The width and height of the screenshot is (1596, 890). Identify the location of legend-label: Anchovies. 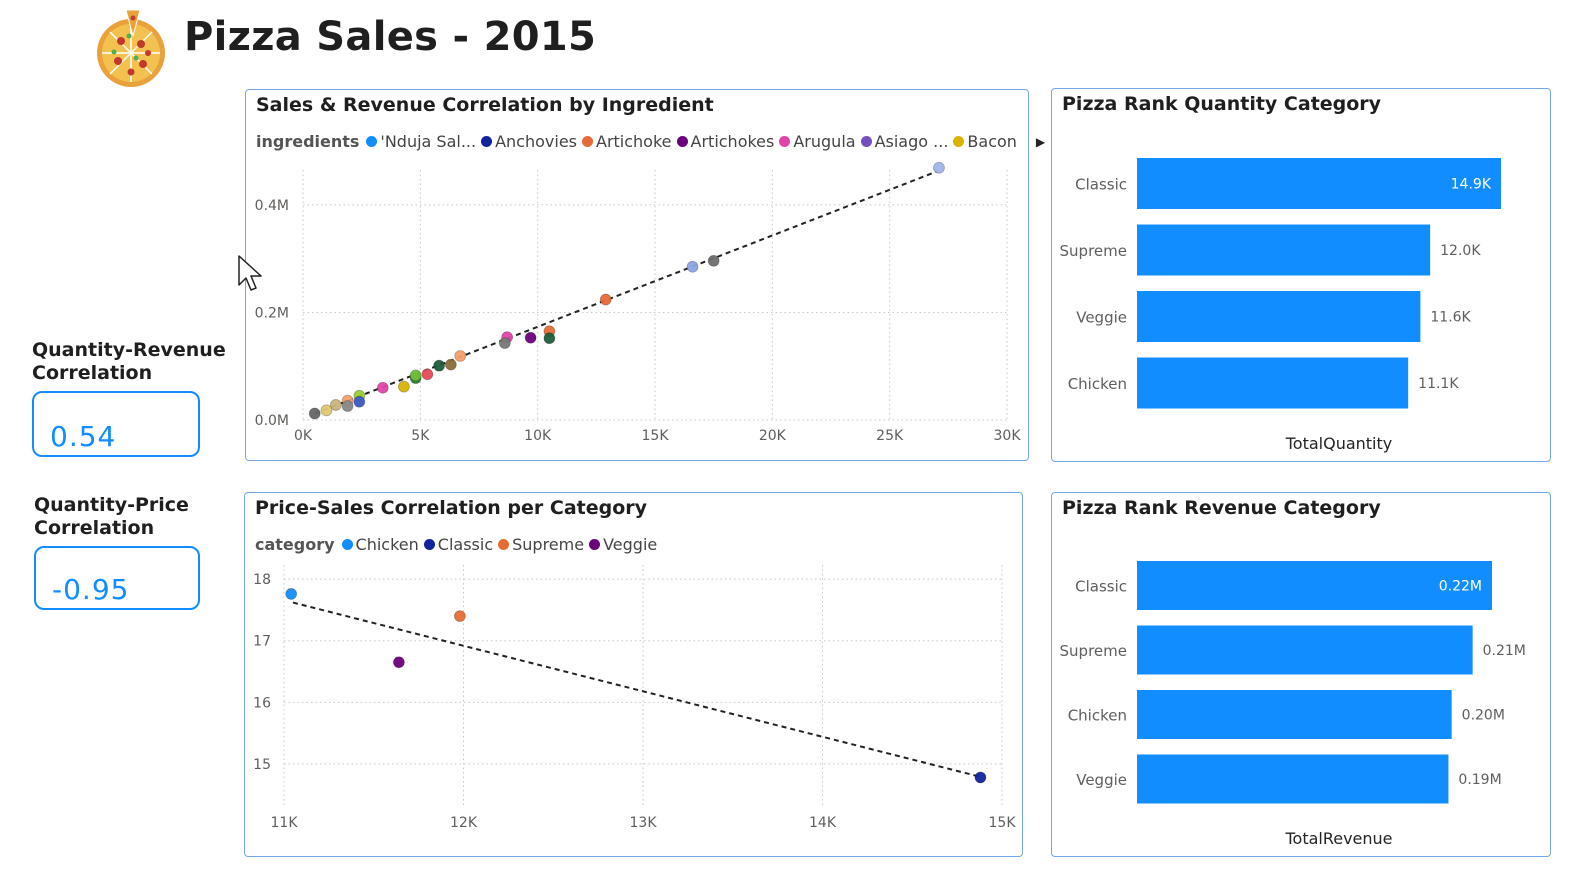
(536, 141).